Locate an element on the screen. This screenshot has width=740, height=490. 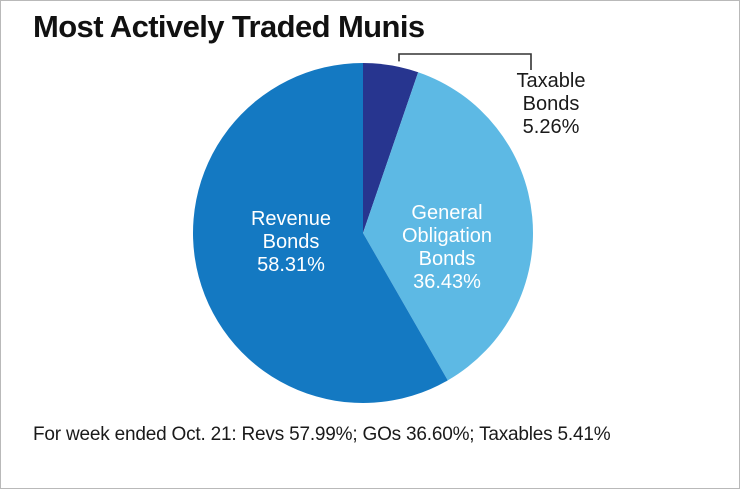
slice-label-taxable-bonds: Taxable Bonds 5.26% is located at coordinates (551, 104).